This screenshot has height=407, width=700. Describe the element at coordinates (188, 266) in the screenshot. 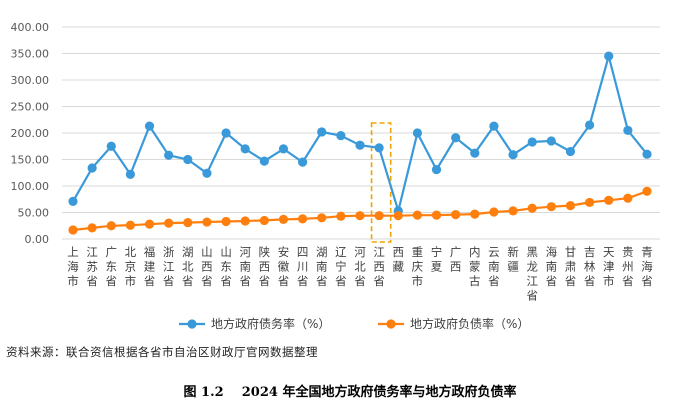

I see `x-category-label: 湖北省` at that location.